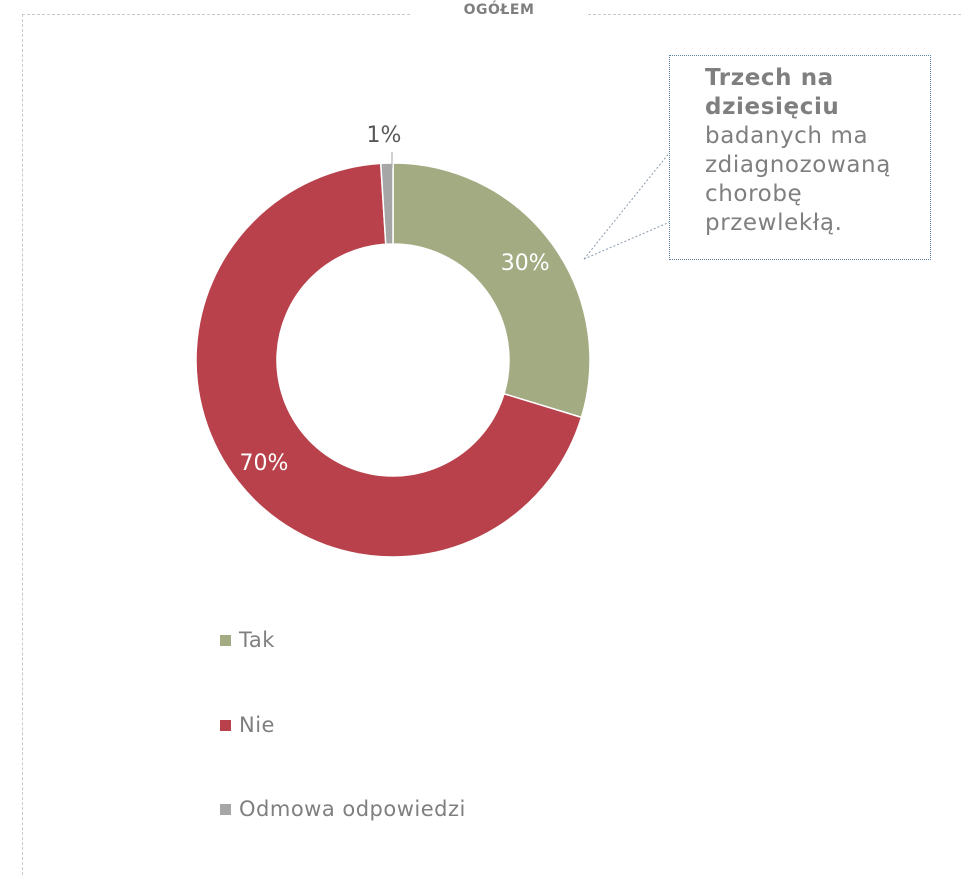 The height and width of the screenshot is (875, 961). I want to click on frame-left-border, so click(22, 444).